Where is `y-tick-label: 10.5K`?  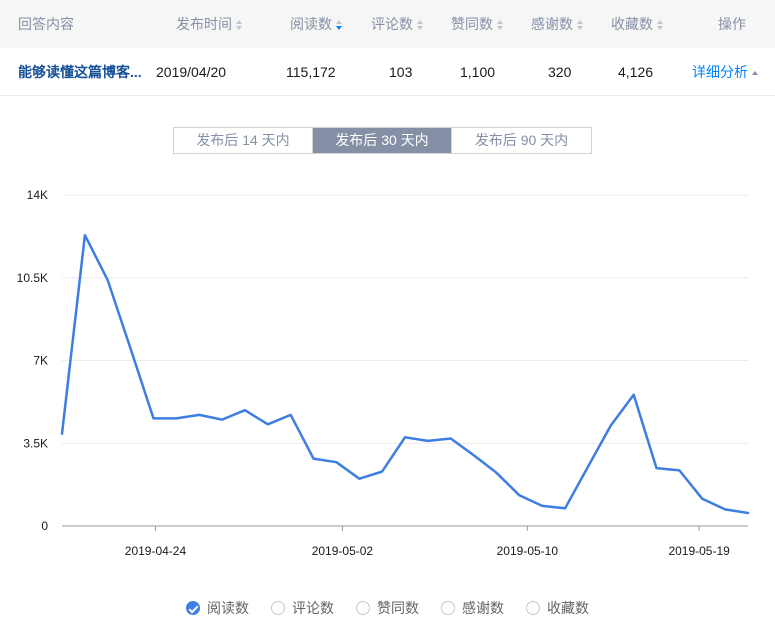
y-tick-label: 10.5K is located at coordinates (32, 278).